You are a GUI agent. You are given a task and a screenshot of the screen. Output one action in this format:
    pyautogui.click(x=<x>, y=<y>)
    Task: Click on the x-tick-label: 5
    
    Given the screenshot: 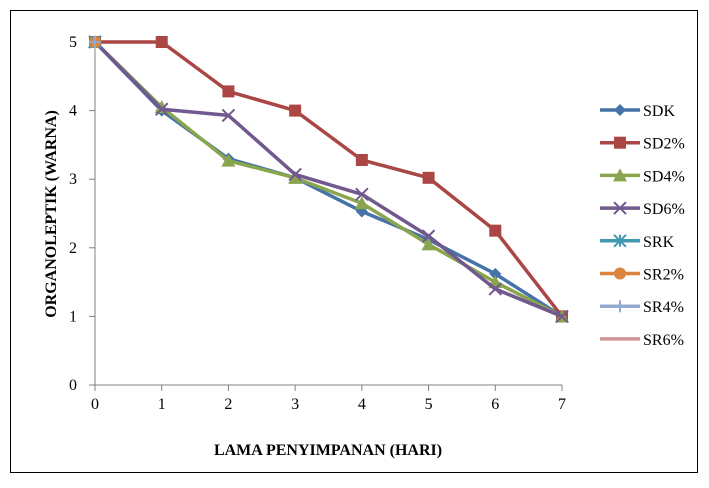 What is the action you would take?
    pyautogui.click(x=429, y=404)
    